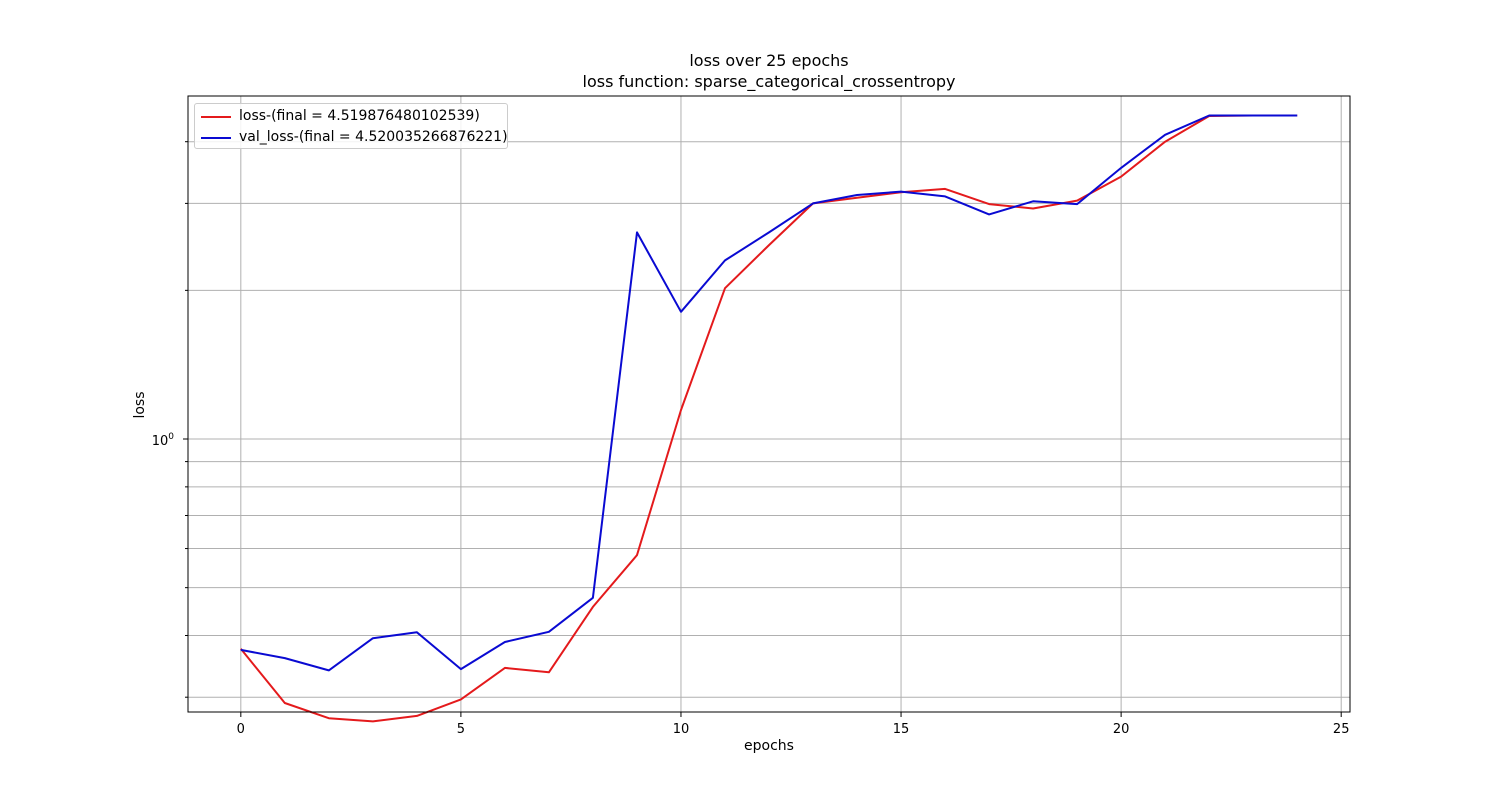 This screenshot has width=1500, height=800. Describe the element at coordinates (681, 729) in the screenshot. I see `x-tick-label: 10` at that location.